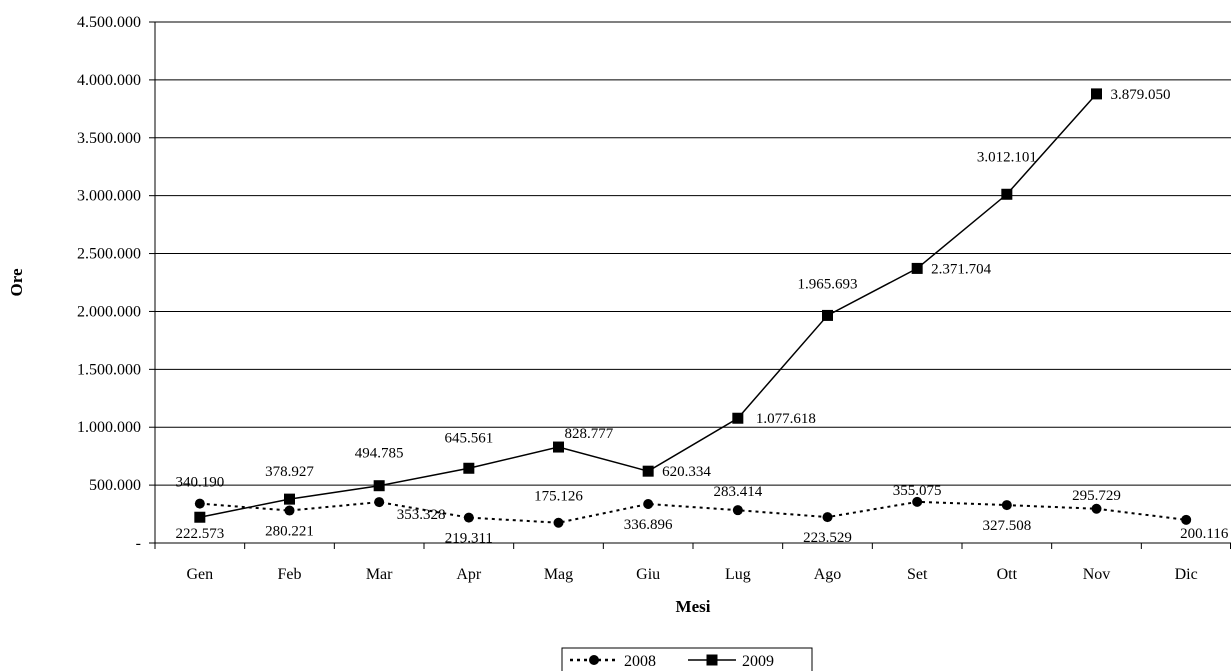 The image size is (1231, 671). Describe the element at coordinates (693, 606) in the screenshot. I see `x-axis-title: Mesi` at that location.